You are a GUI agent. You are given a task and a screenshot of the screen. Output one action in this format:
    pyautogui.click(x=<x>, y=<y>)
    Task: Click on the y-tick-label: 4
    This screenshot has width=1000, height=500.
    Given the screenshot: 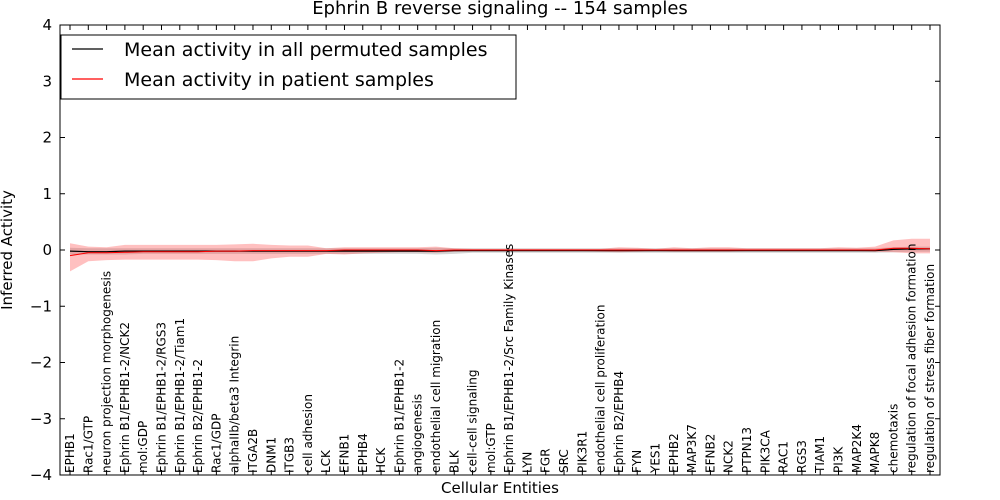 What is the action you would take?
    pyautogui.click(x=47, y=25)
    